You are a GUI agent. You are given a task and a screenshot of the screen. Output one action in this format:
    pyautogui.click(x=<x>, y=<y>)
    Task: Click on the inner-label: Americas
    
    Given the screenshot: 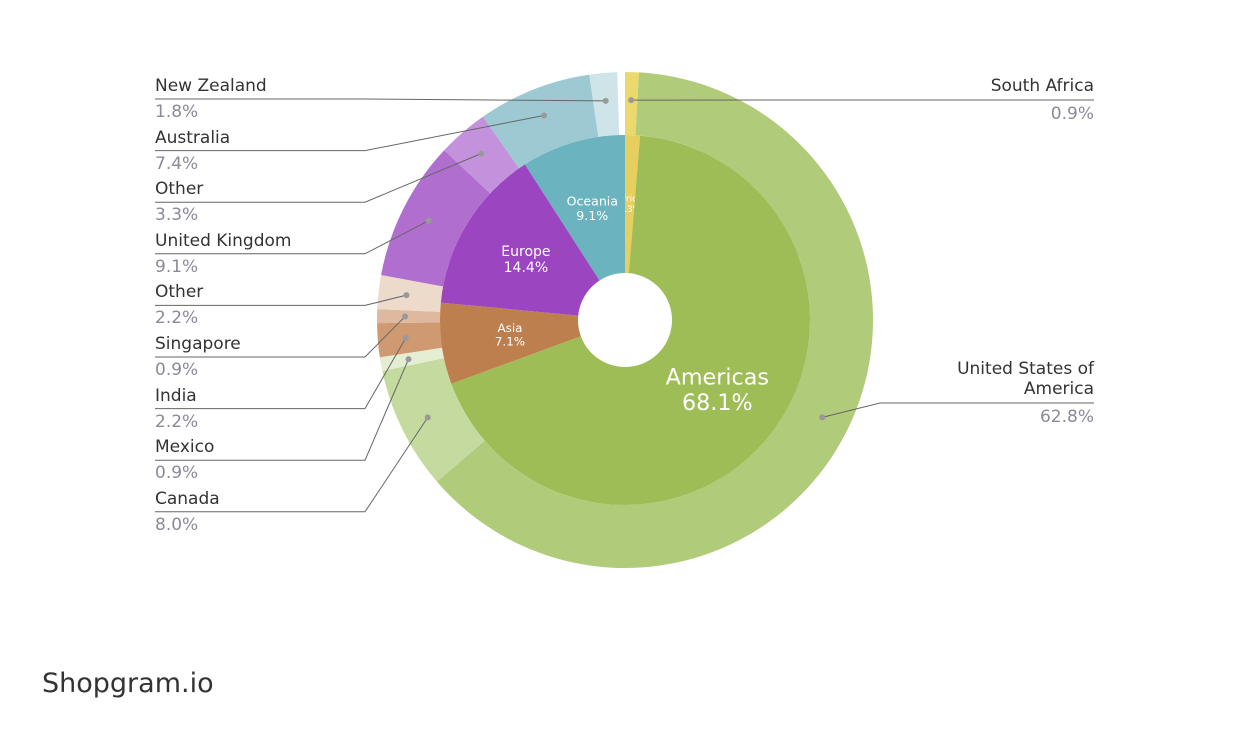 What is the action you would take?
    pyautogui.click(x=717, y=377)
    